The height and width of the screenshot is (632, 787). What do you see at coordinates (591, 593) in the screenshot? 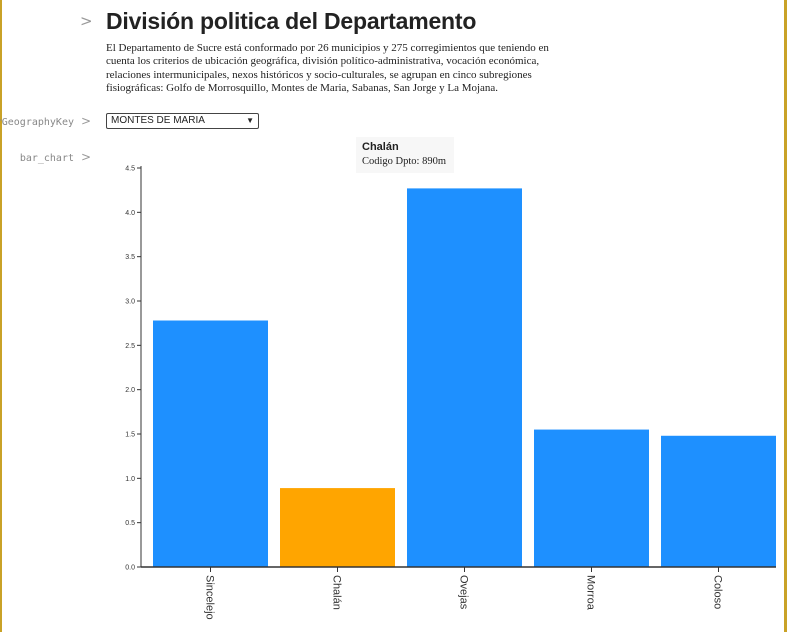
I see `x-axis-tick-label: Morroa` at bounding box center [591, 593].